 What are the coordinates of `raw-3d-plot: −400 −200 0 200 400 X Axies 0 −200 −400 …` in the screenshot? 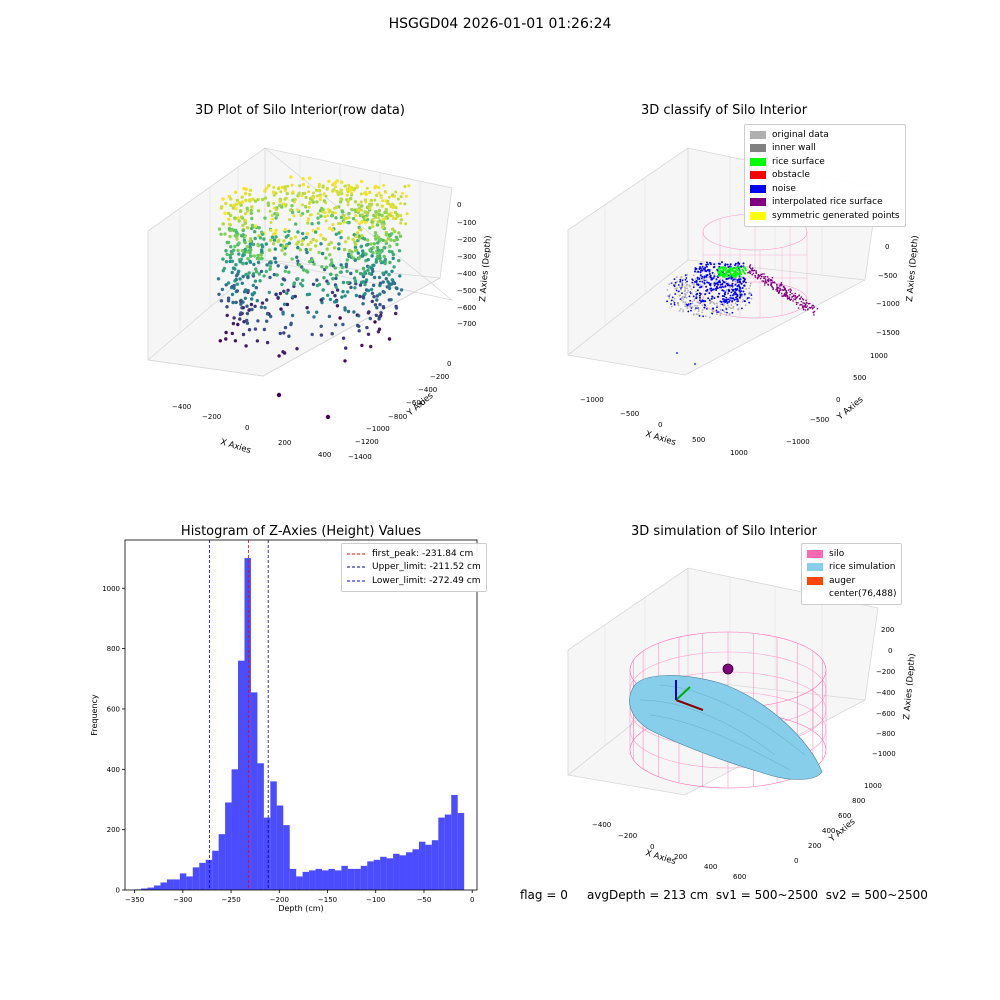 It's located at (320, 304).